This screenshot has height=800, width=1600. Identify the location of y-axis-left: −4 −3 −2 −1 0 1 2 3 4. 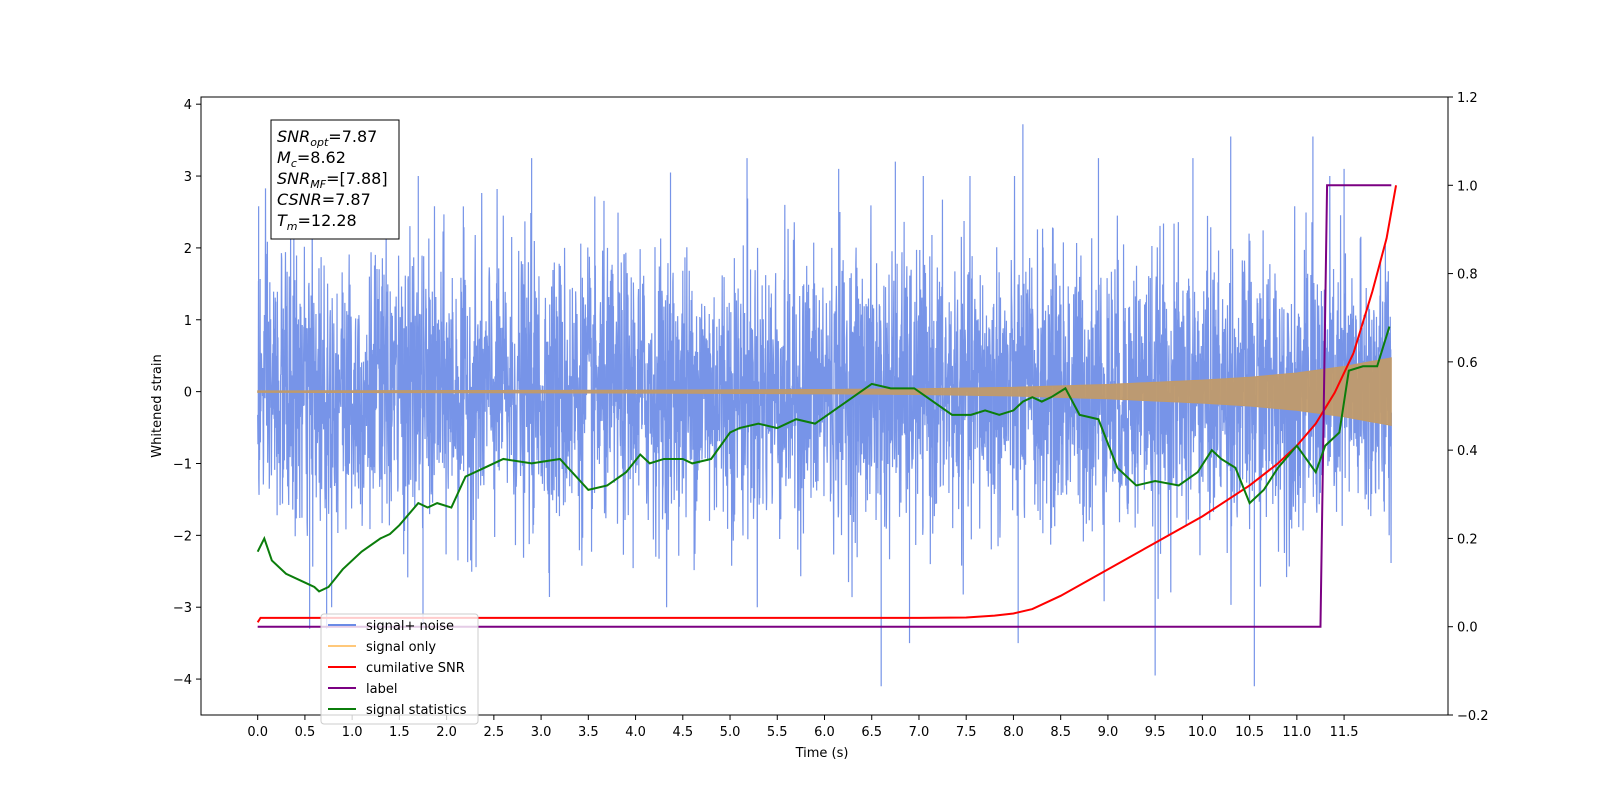
(187, 393).